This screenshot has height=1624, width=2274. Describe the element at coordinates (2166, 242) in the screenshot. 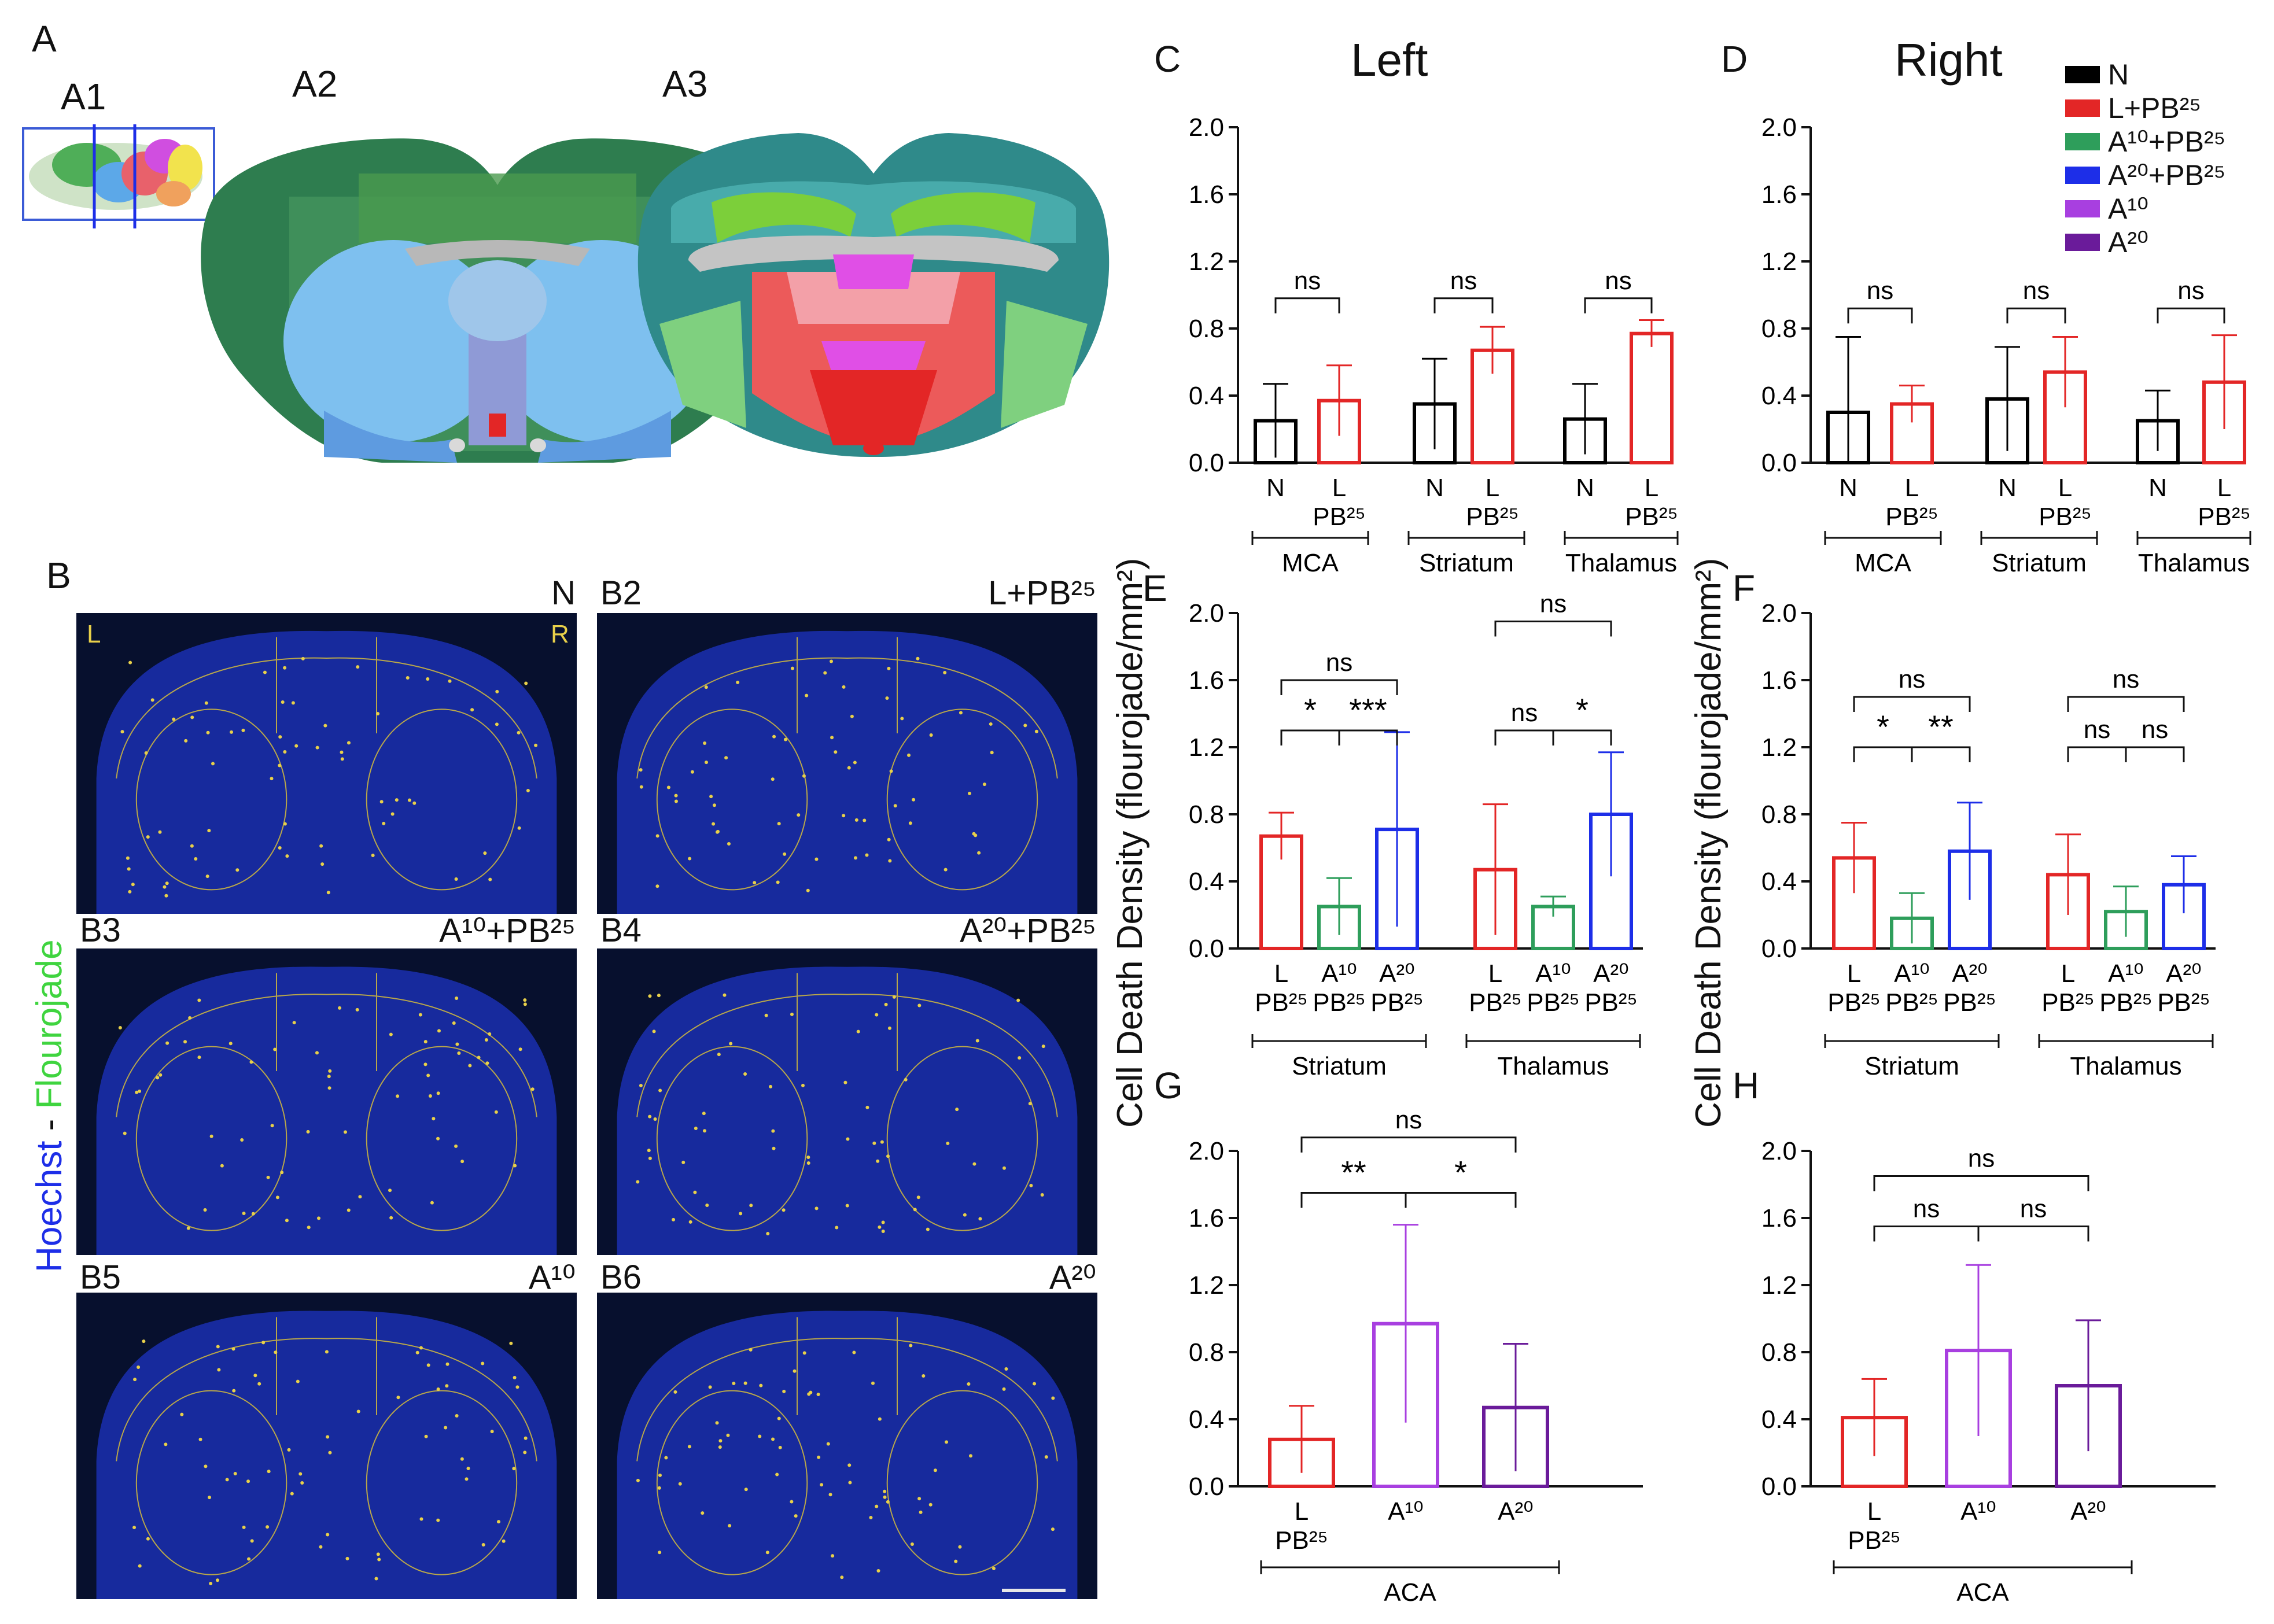

I see `legend-item: A²⁰` at that location.